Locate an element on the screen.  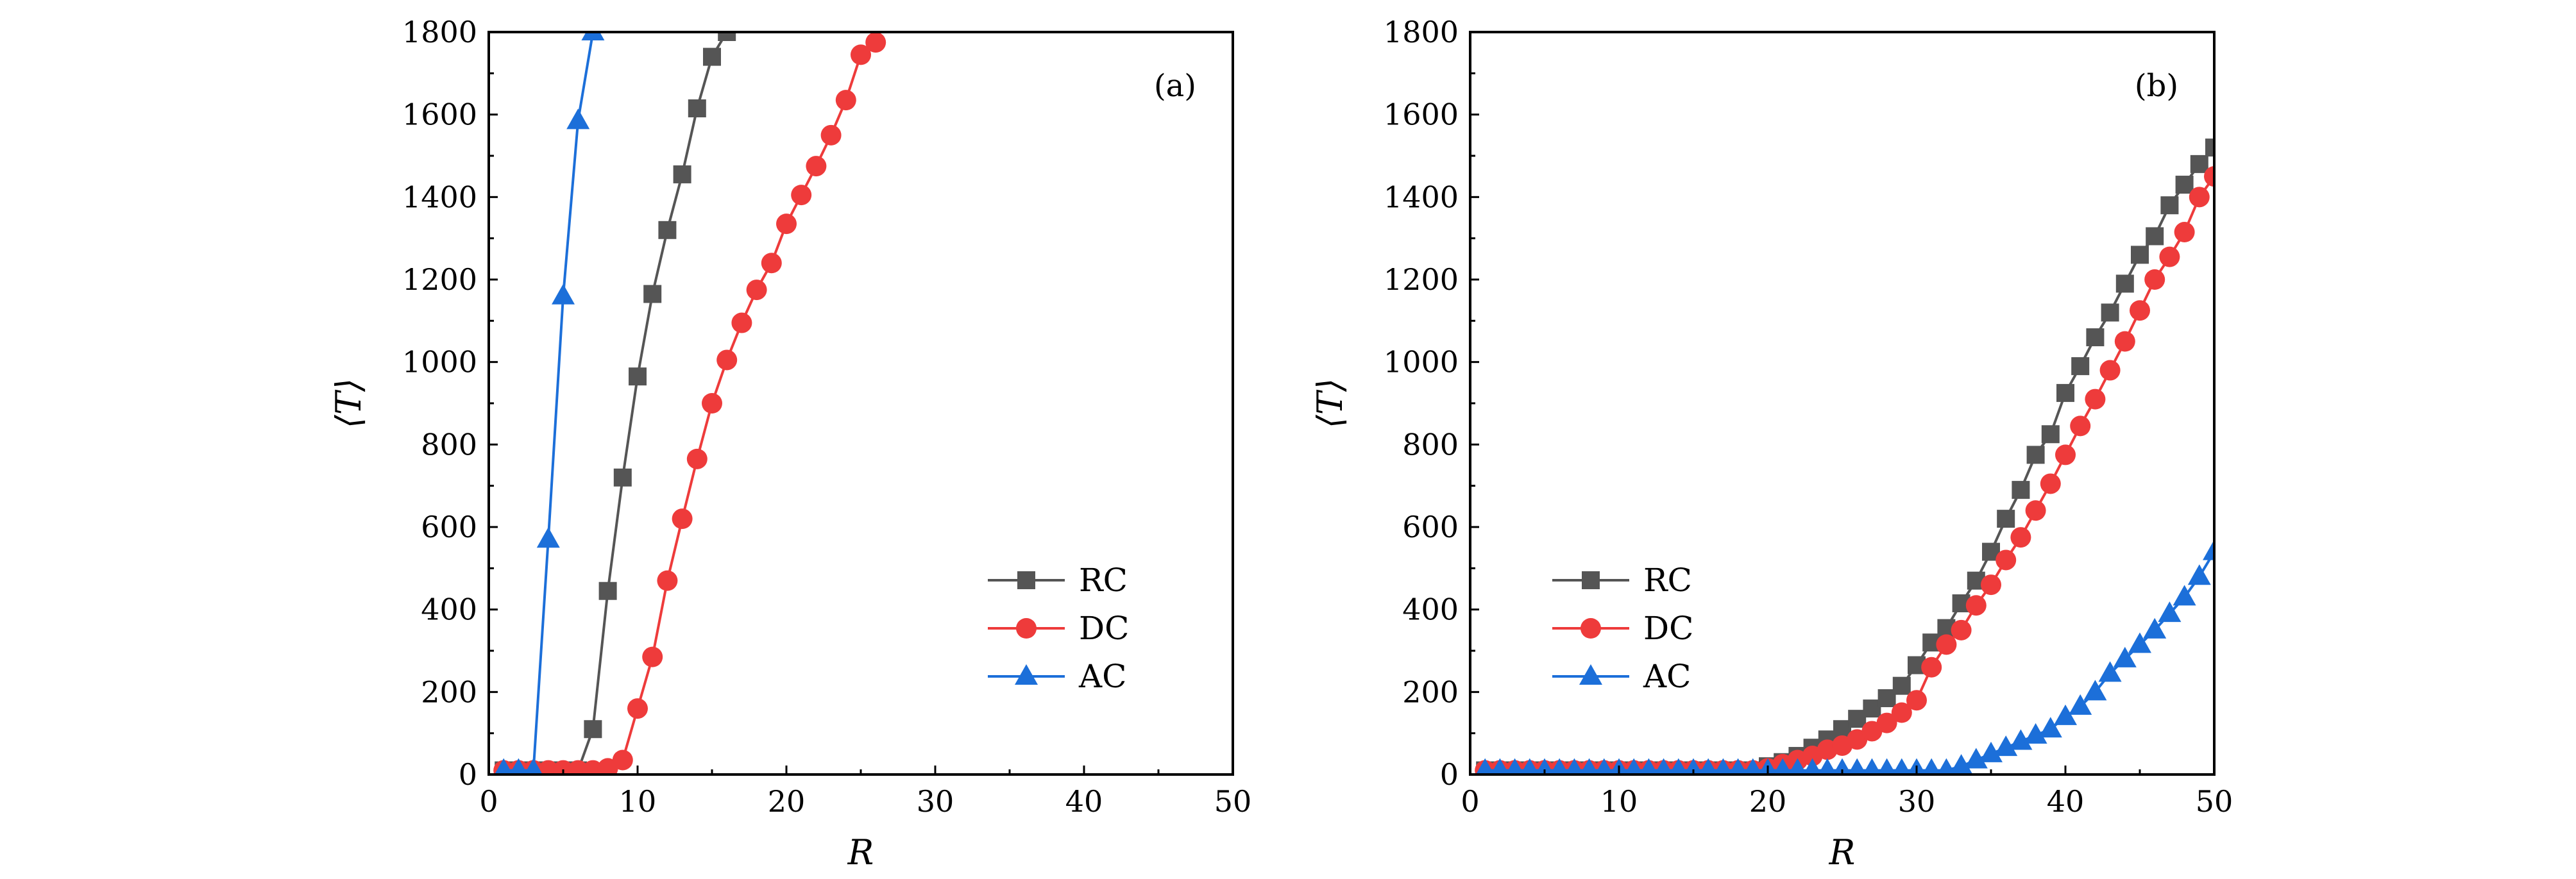
legend-label-ac: AC is located at coordinates (1667, 676).